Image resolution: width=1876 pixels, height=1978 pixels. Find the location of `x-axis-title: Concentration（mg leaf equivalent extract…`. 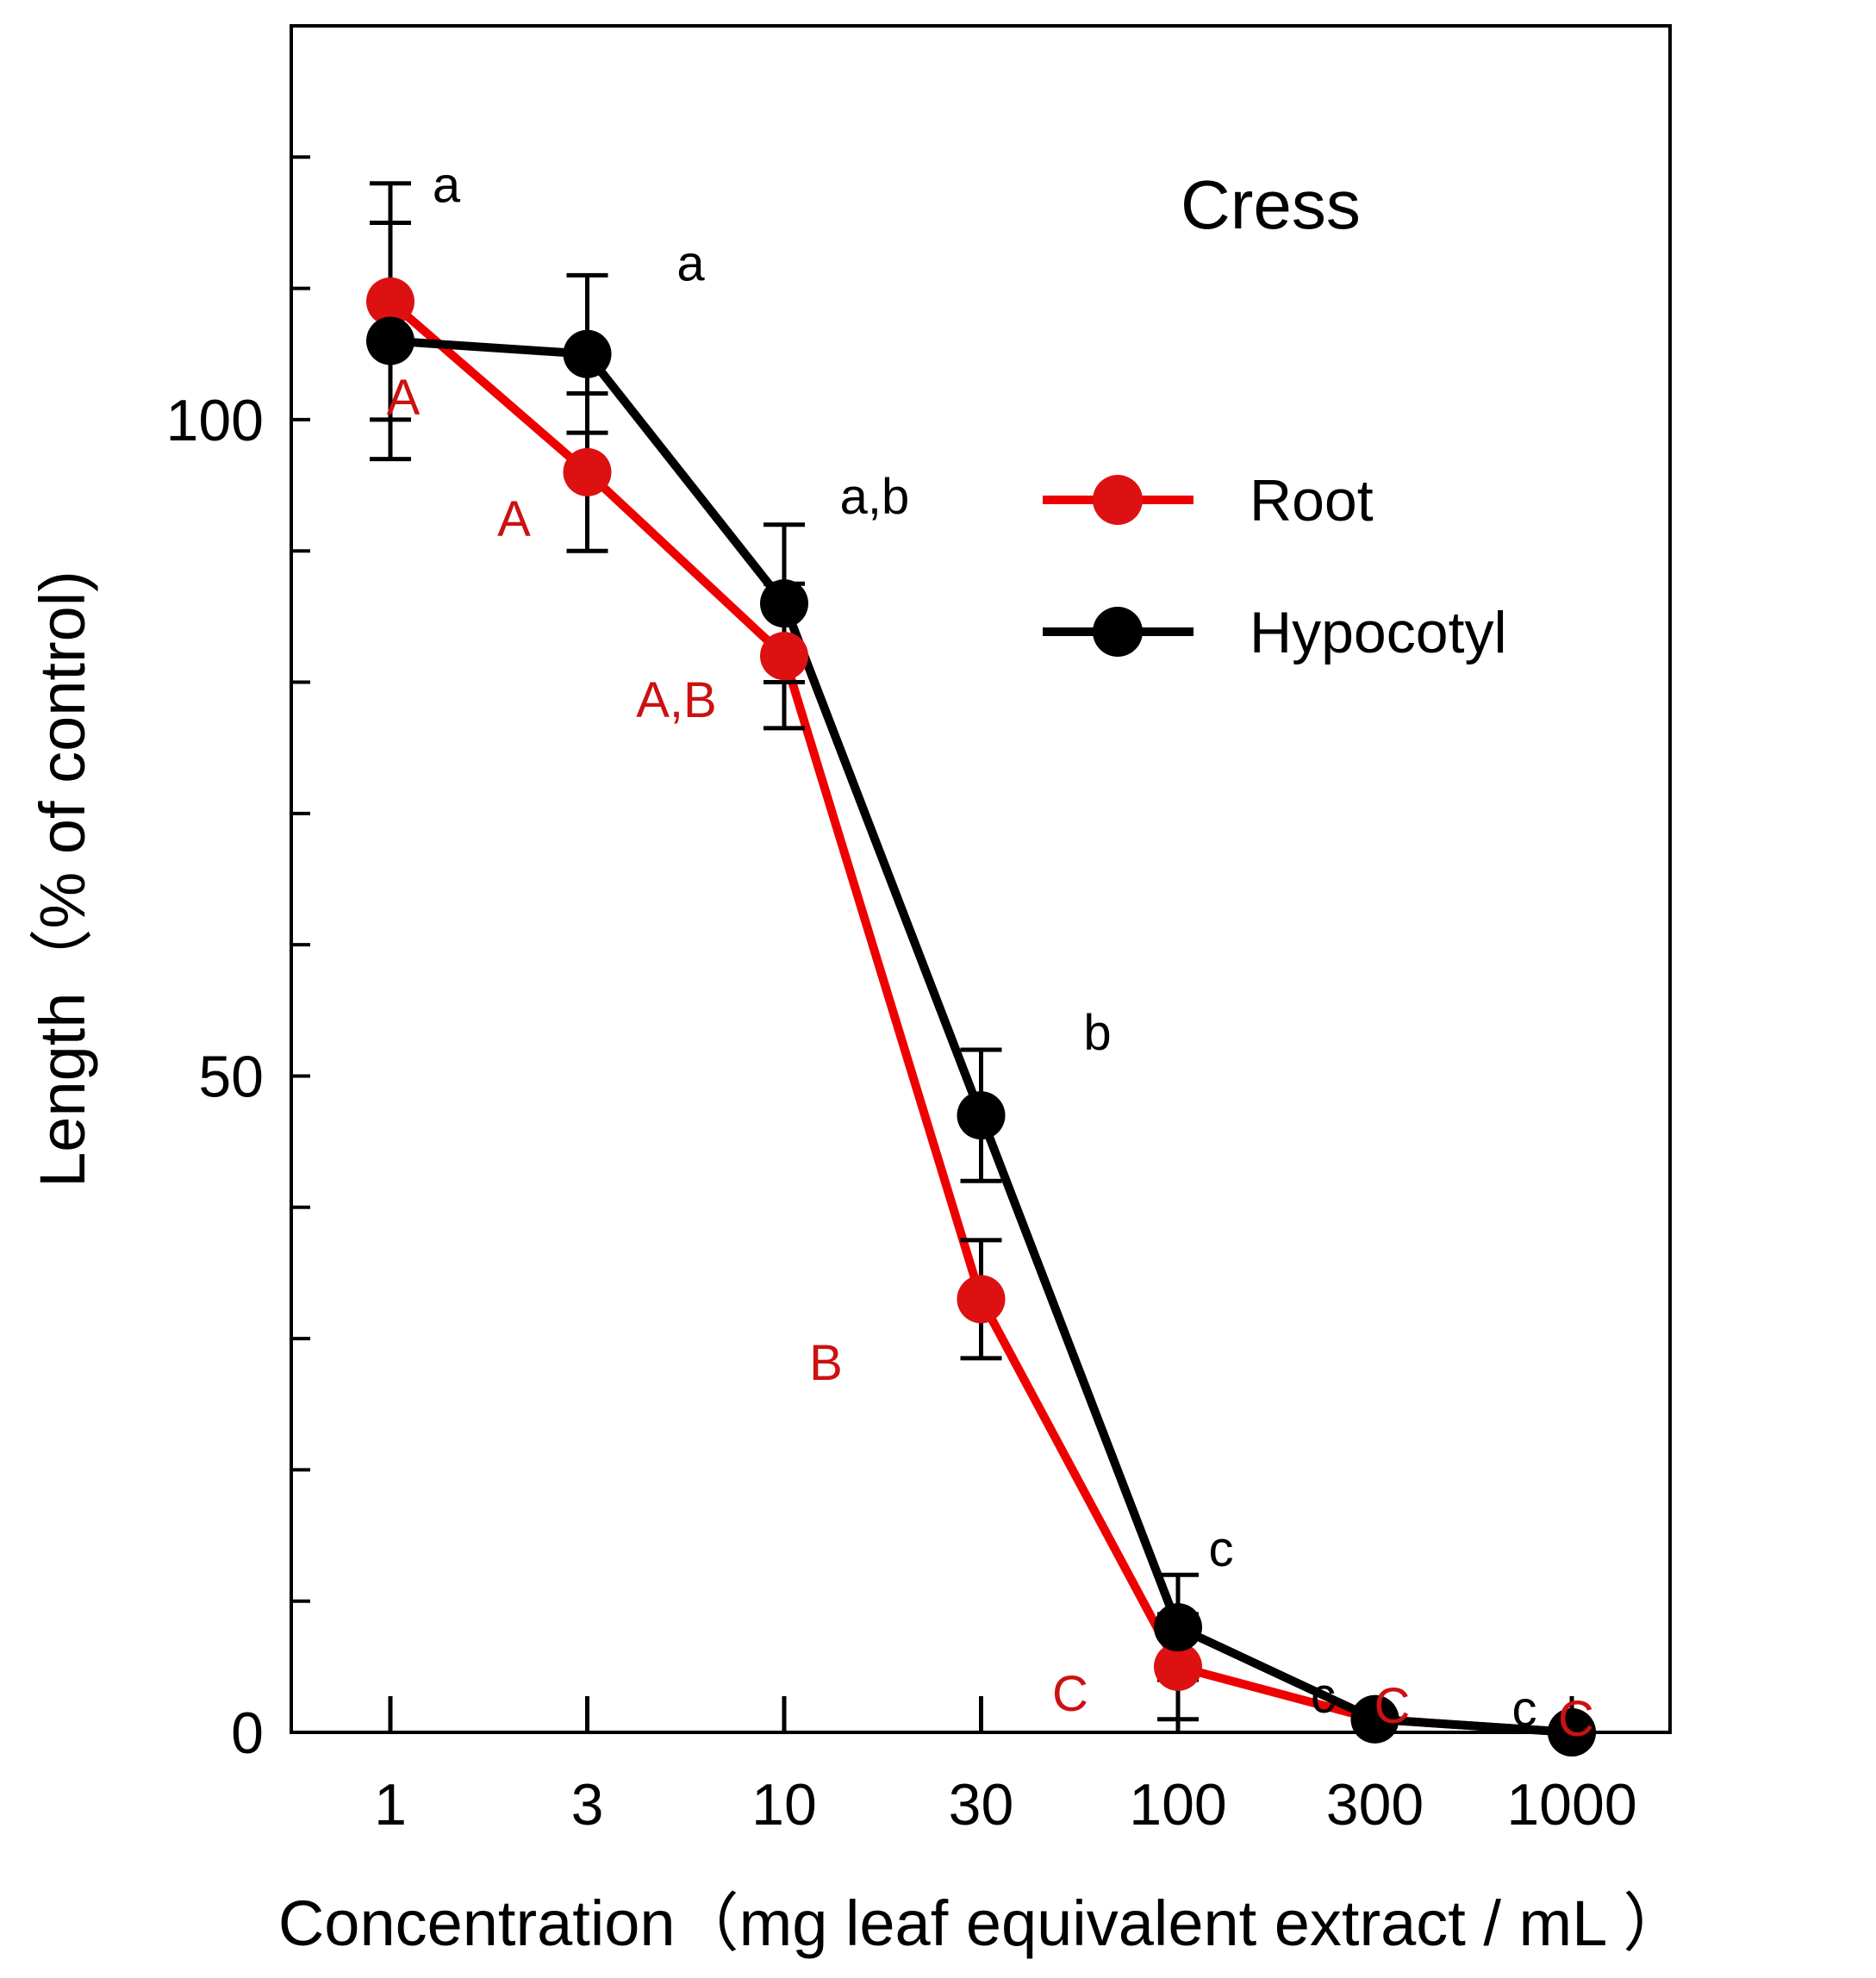

x-axis-title: Concentration（mg leaf equivalent extract… is located at coordinates (982, 1923).